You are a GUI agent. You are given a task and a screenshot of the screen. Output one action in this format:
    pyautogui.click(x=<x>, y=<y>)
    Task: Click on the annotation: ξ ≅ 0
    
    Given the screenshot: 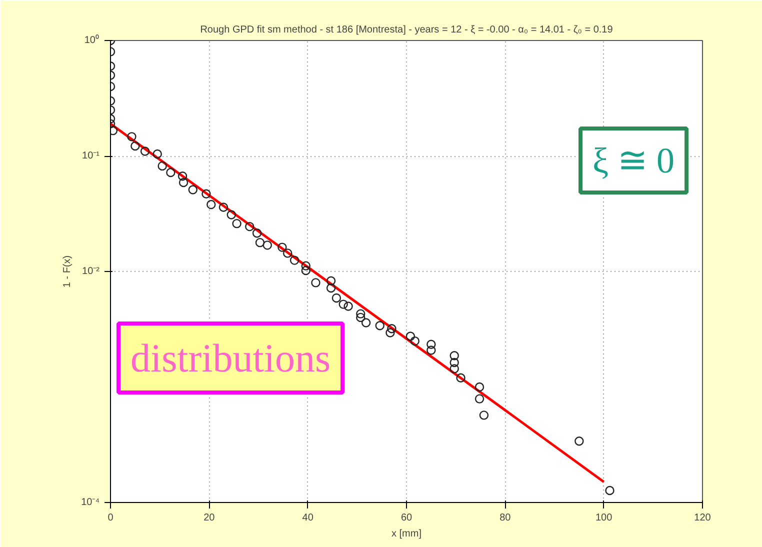 What is the action you would take?
    pyautogui.click(x=633, y=160)
    